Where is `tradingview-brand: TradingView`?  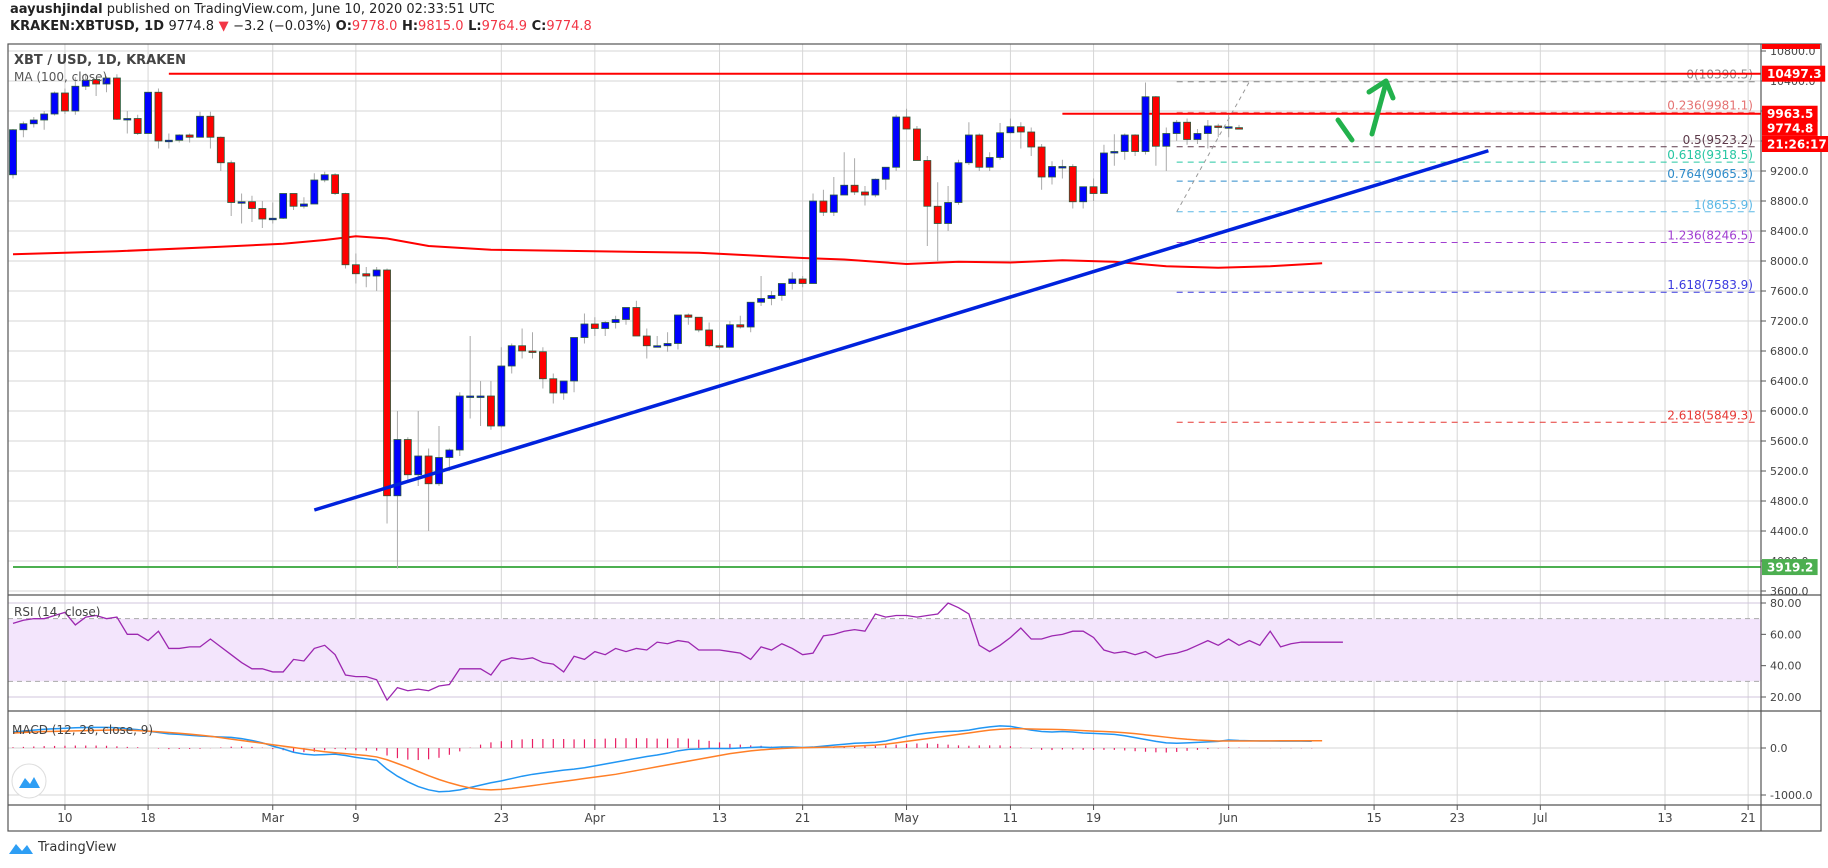
tradingview-brand: TradingView is located at coordinates (62, 847).